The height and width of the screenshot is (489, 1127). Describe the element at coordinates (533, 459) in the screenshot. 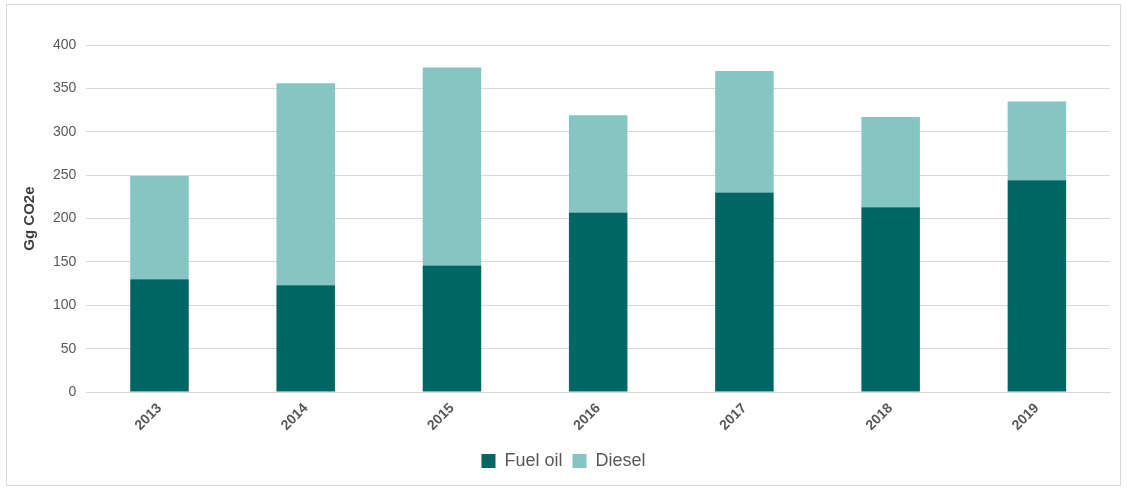

I see `legend-label: Fuel oil` at that location.